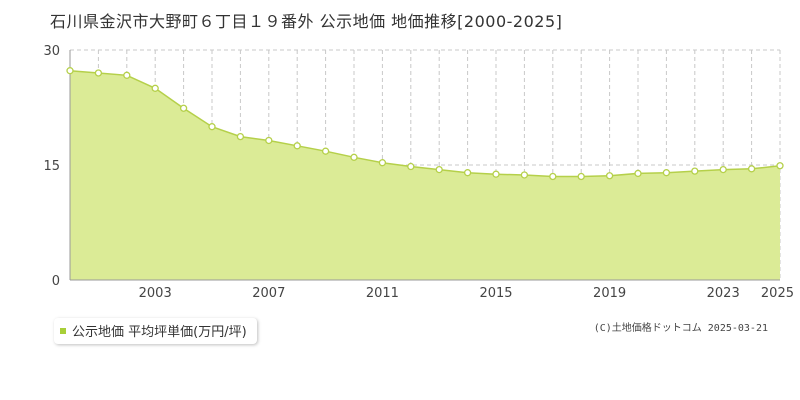  Describe the element at coordinates (495, 293) in the screenshot. I see `x-tick-label: 2015` at that location.